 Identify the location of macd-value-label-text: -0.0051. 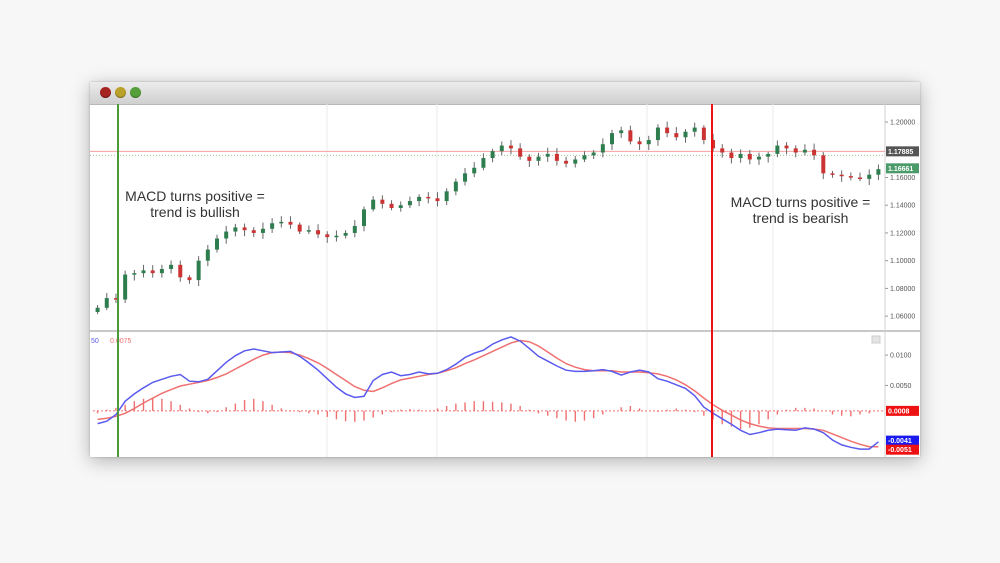
(900, 450).